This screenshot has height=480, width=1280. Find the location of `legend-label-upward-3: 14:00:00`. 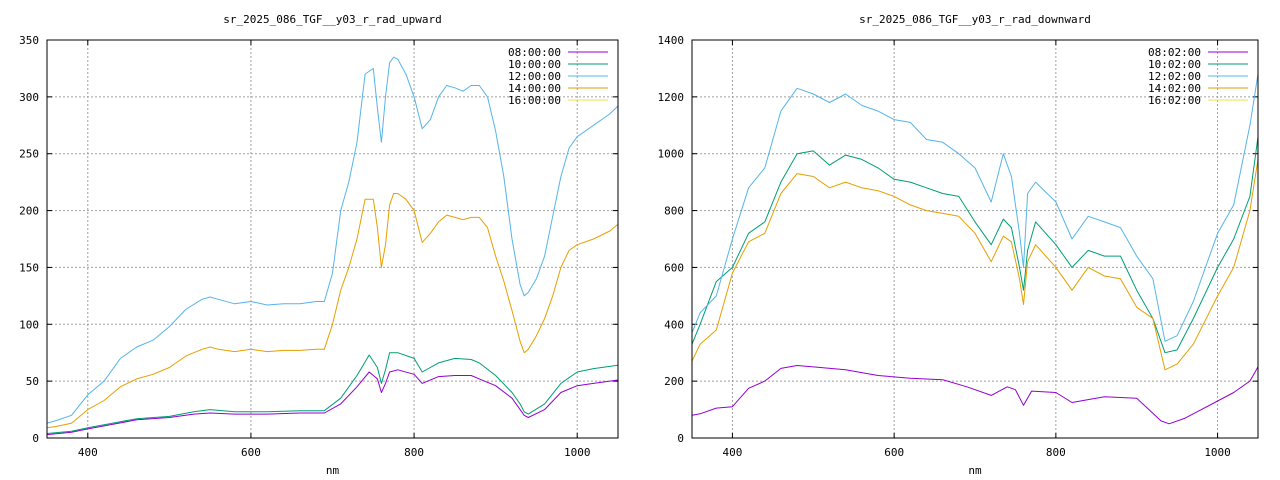

legend-label-upward-3: 14:00:00 is located at coordinates (534, 88).